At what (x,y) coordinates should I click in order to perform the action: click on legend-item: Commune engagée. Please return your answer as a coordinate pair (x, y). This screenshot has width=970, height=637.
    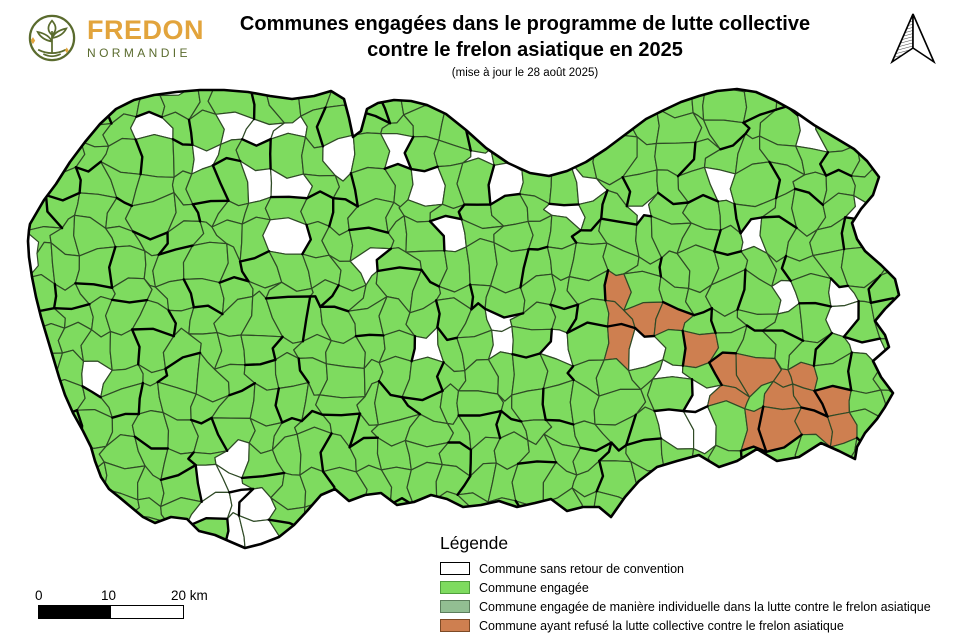
    Looking at the image, I should click on (685, 587).